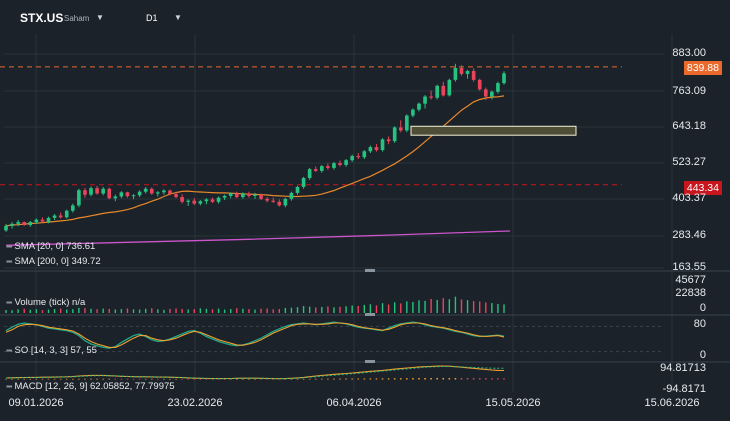 This screenshot has height=421, width=730. Describe the element at coordinates (690, 280) in the screenshot. I see `volume-tick-label: 45677` at that location.